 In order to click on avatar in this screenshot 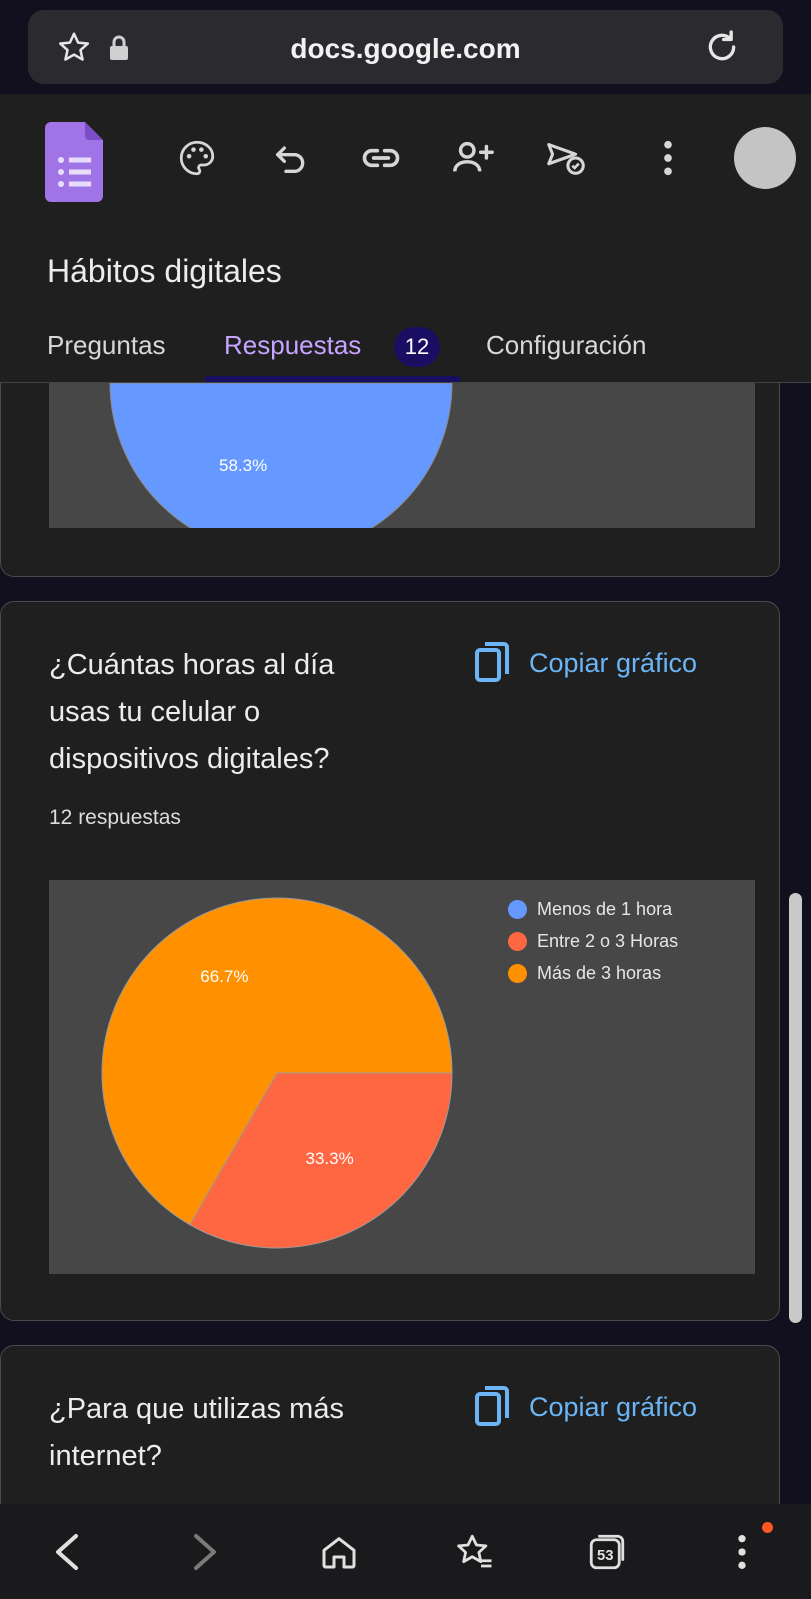, I will do `click(765, 158)`.